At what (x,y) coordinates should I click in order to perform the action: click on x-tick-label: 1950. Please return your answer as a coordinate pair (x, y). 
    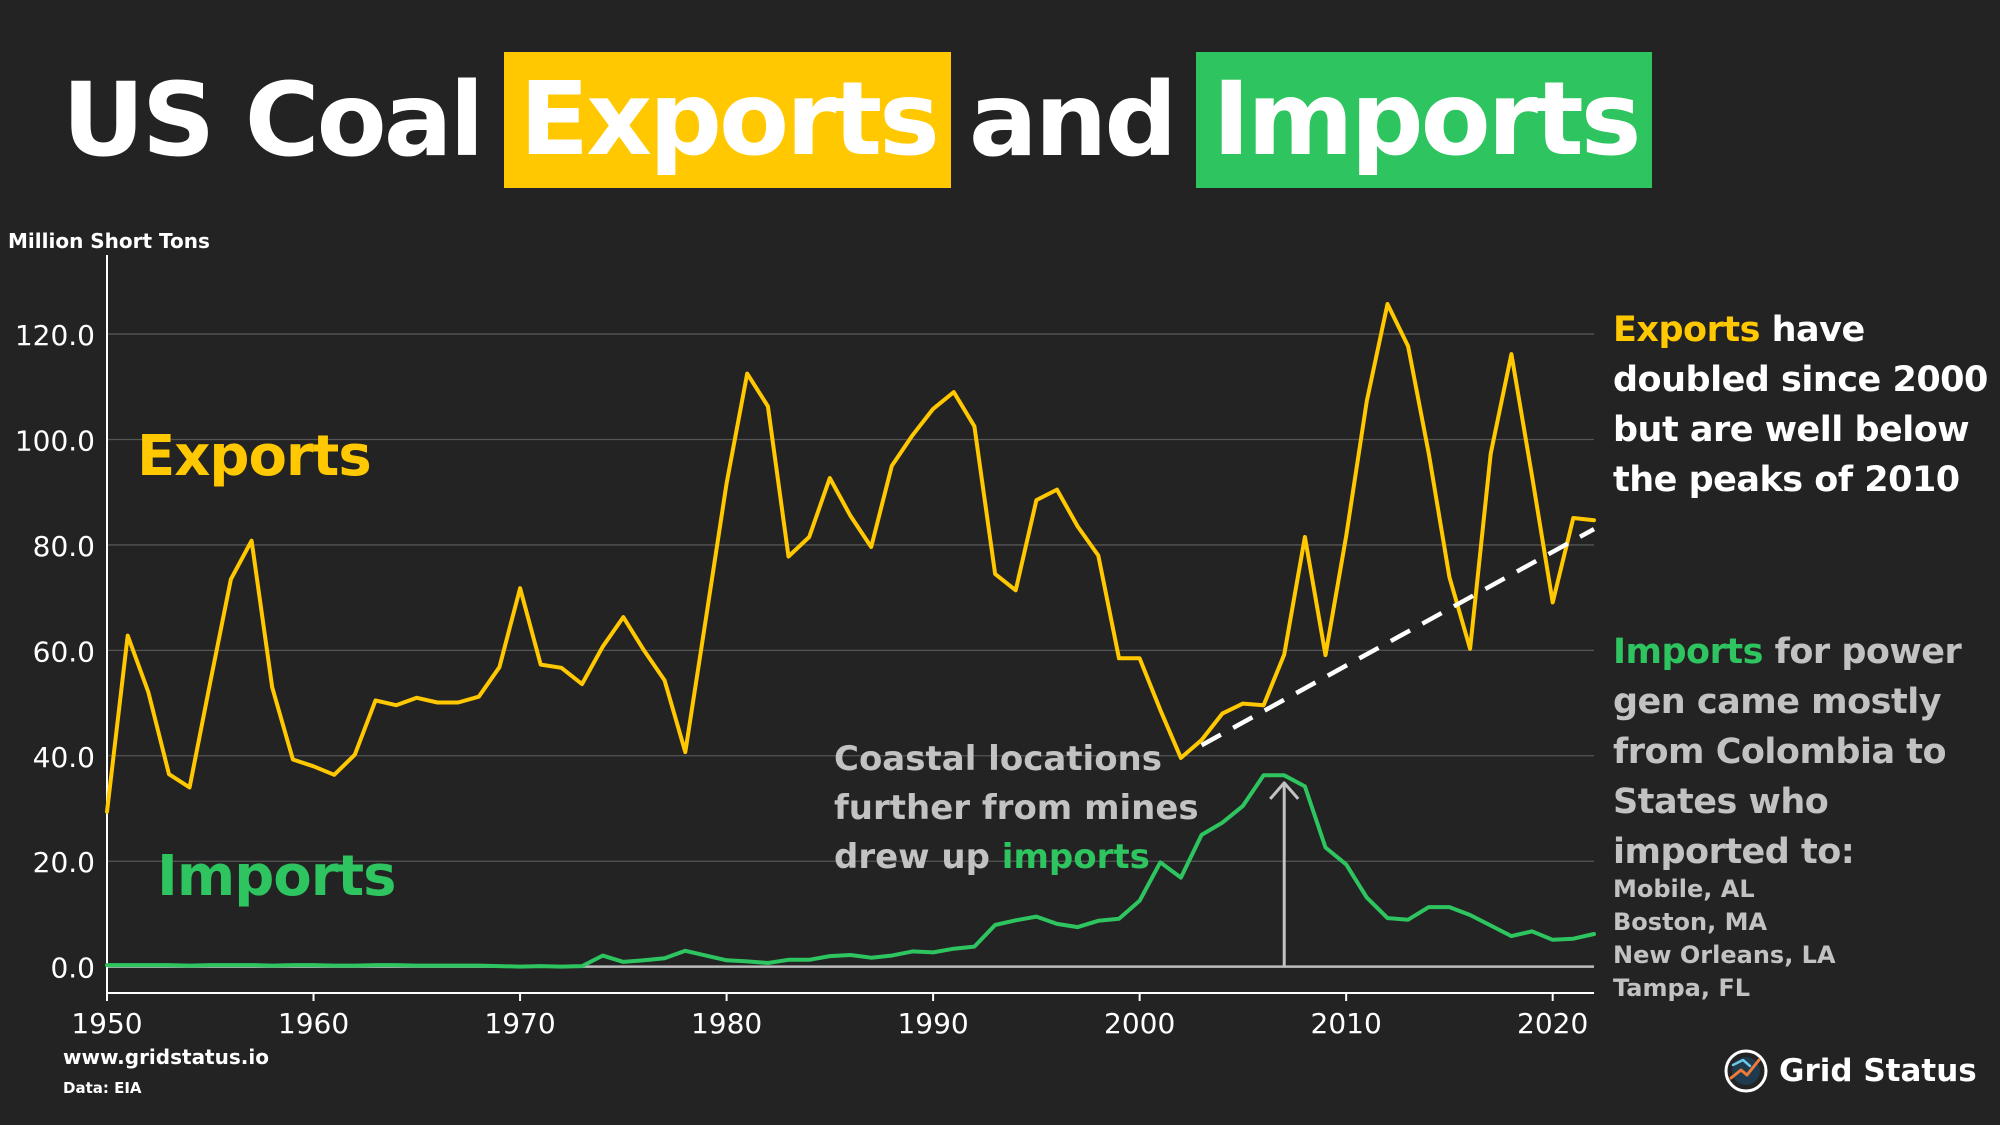
    Looking at the image, I should click on (106, 1023).